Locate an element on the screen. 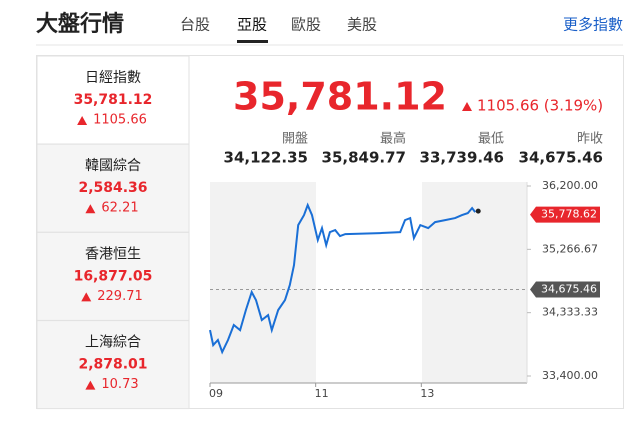 The image size is (631, 429). index-value: 35,781.12 is located at coordinates (113, 100).